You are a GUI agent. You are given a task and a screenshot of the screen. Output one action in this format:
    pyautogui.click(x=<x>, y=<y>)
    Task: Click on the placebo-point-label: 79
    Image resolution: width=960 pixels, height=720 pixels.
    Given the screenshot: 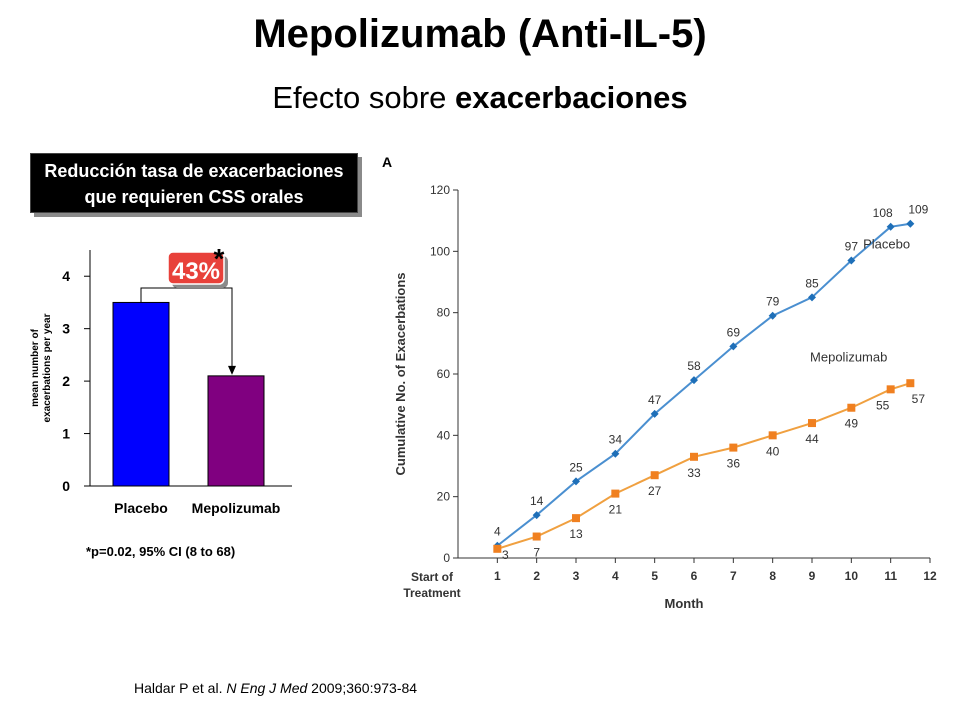 What is the action you would take?
    pyautogui.click(x=773, y=302)
    